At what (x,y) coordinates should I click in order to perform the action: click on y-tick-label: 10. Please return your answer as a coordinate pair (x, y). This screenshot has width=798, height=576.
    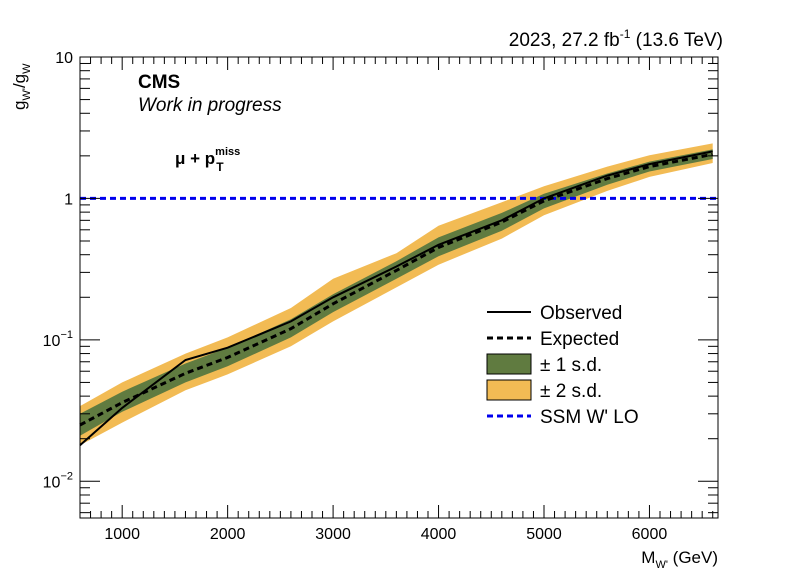
    Looking at the image, I should click on (64, 58).